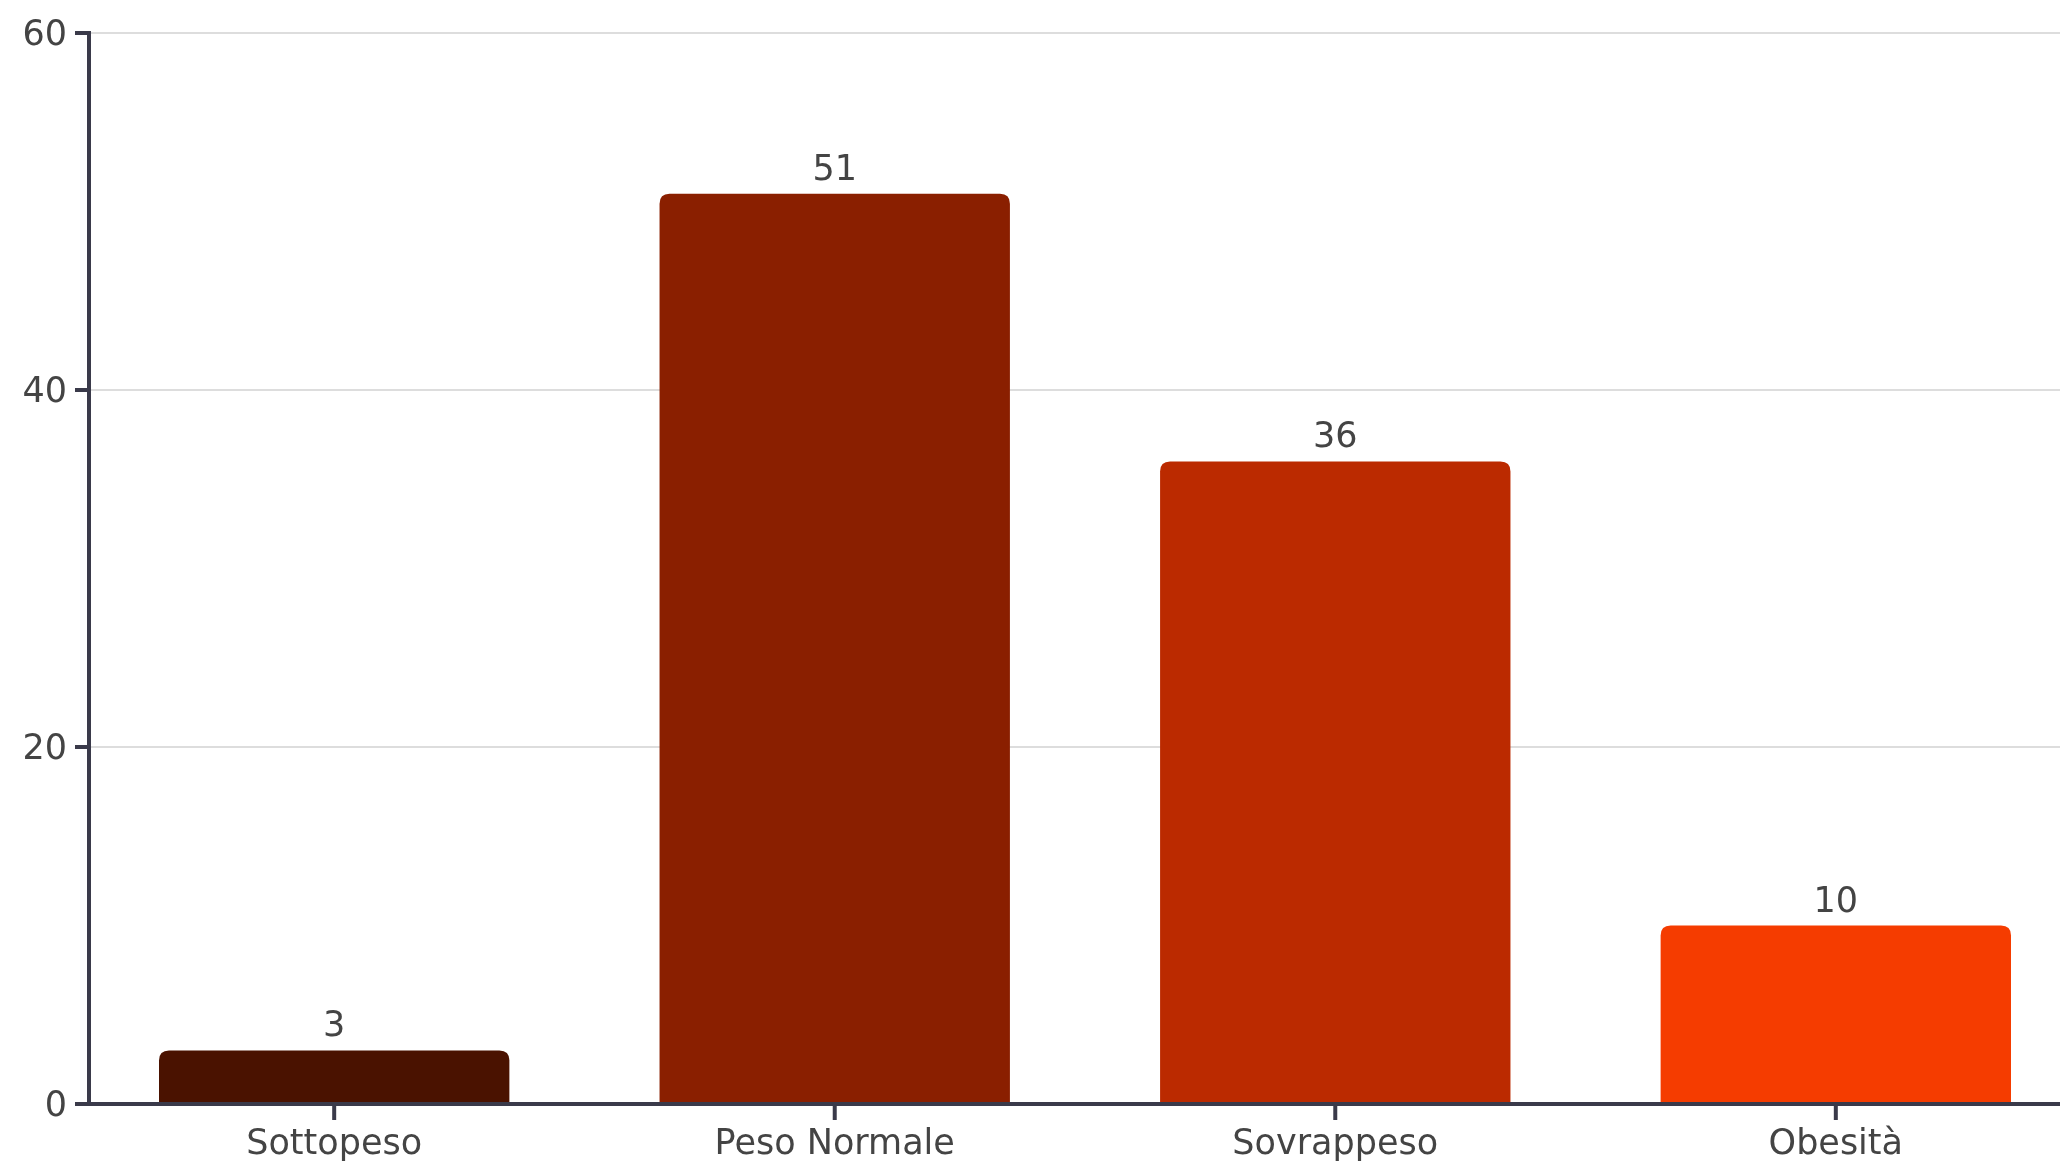  Describe the element at coordinates (334, 1142) in the screenshot. I see `x-tick-label: Sottopeso` at that location.